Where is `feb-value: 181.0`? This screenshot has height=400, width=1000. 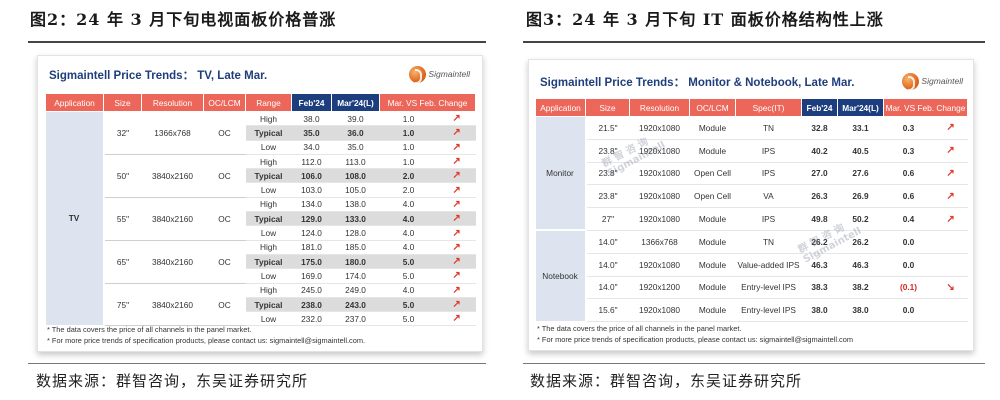
feb-value: 181.0 is located at coordinates (311, 247).